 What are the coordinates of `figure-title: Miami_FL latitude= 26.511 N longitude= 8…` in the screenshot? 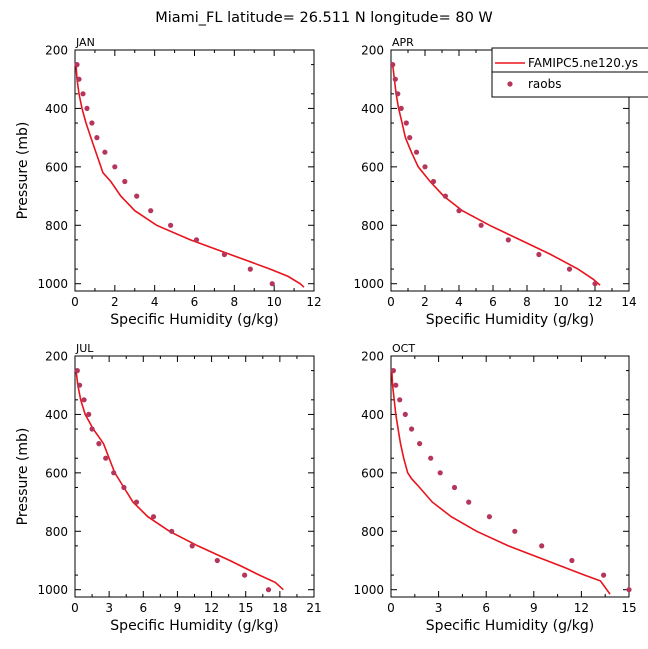 It's located at (324, 18).